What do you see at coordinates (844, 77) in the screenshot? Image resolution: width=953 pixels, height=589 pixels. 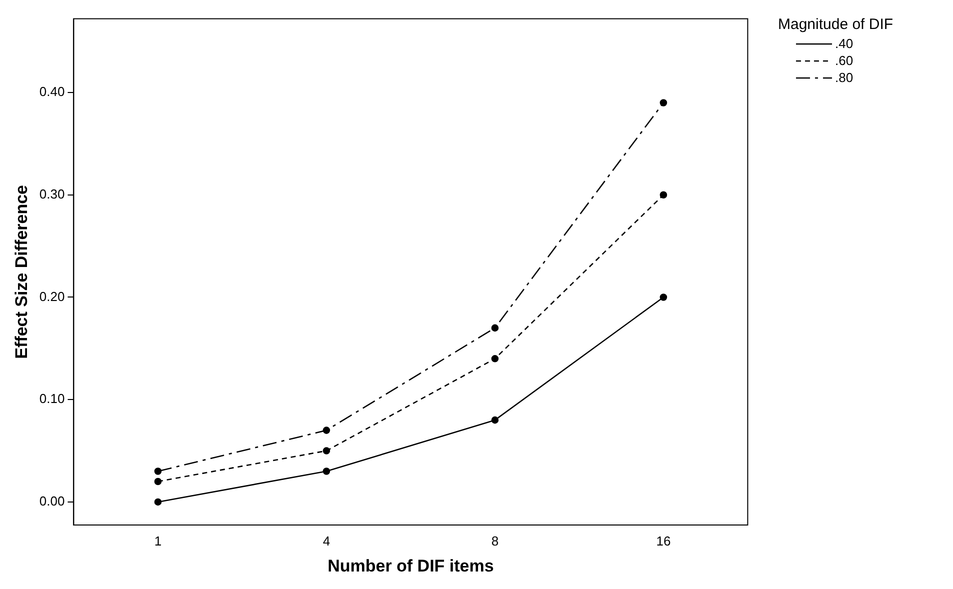 I see `legend-label: .80` at bounding box center [844, 77].